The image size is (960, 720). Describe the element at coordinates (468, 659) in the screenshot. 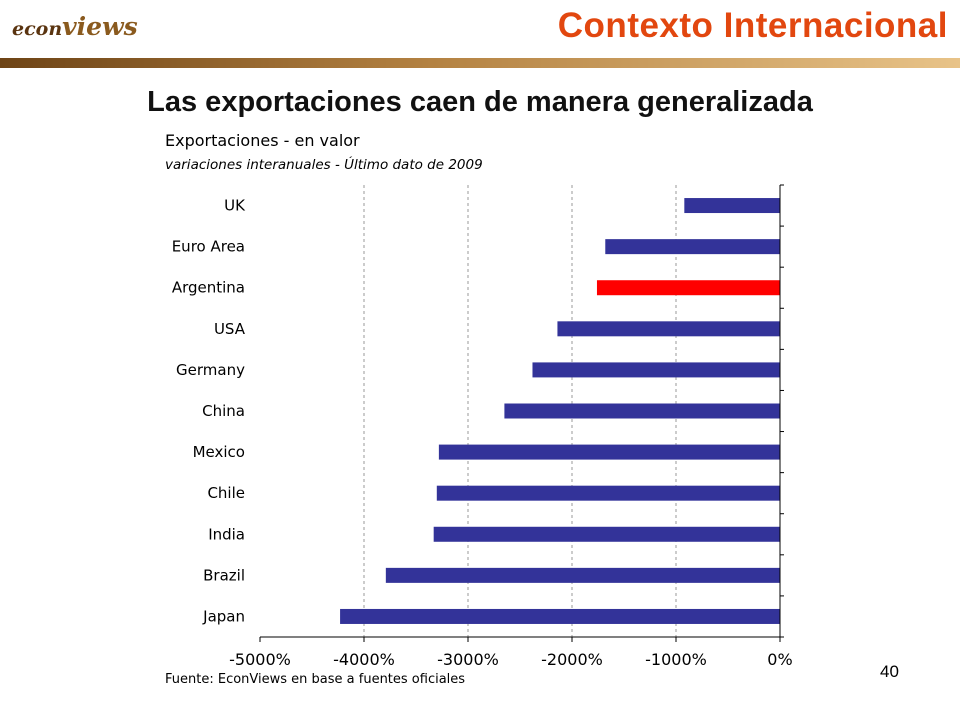

I see `x-tick-label: -3000%` at that location.